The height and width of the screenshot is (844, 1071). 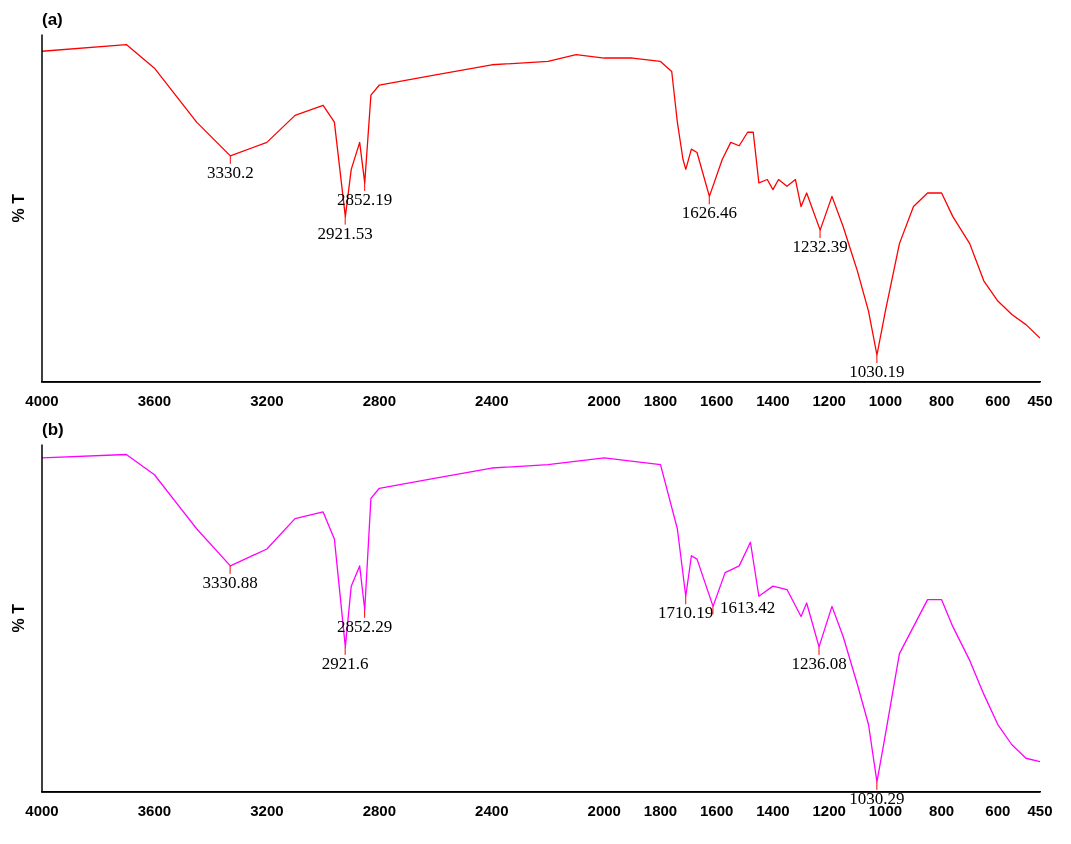 I want to click on chart-title: (b), so click(x=53, y=429).